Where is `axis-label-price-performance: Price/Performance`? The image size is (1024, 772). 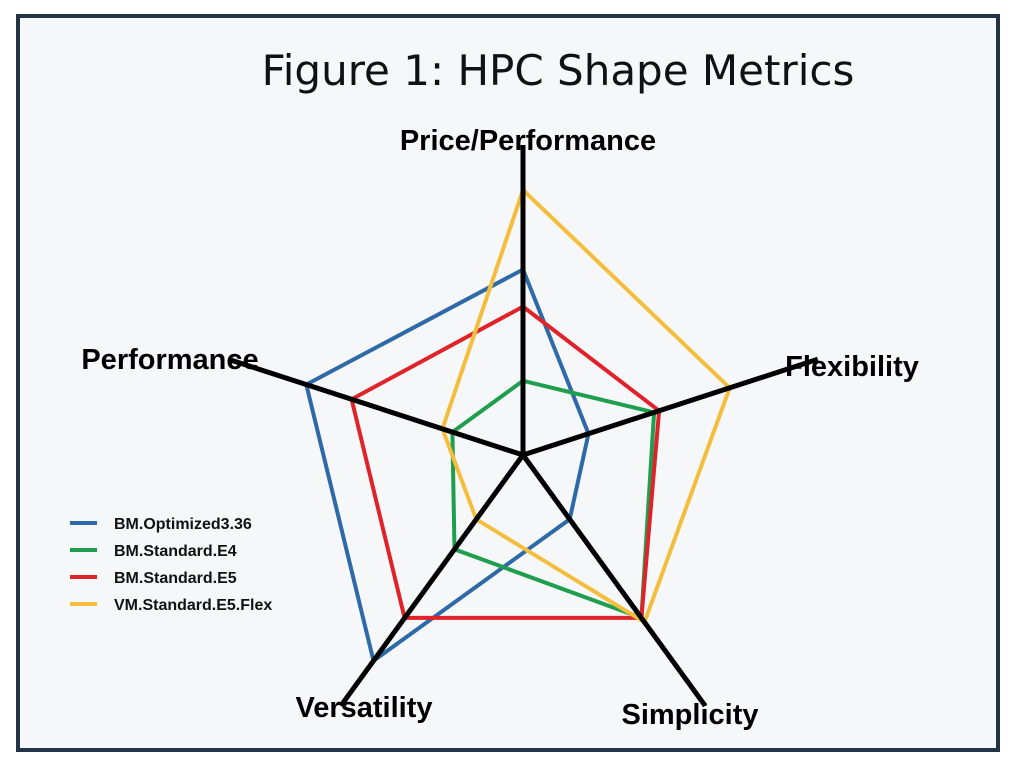 axis-label-price-performance: Price/Performance is located at coordinates (528, 141).